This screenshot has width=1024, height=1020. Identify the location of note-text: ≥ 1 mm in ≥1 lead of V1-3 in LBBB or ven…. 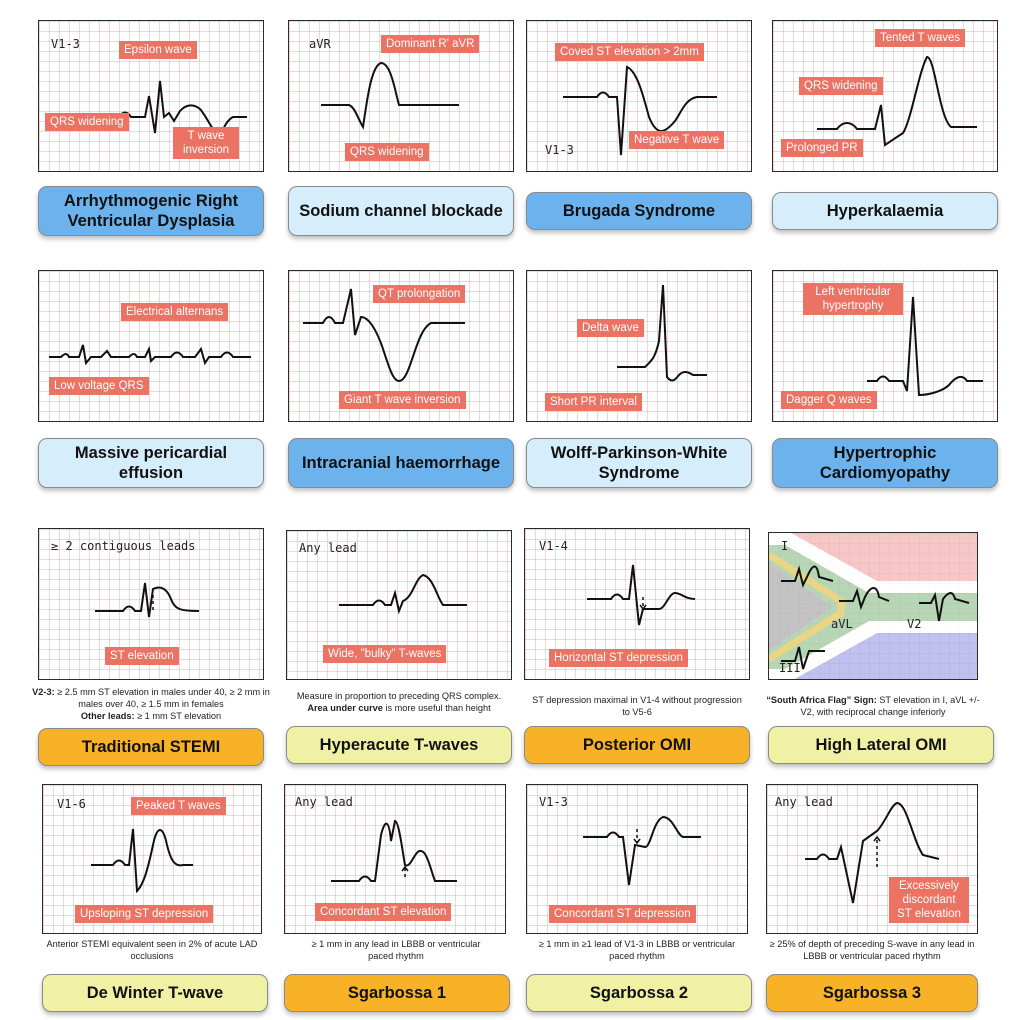
(637, 950).